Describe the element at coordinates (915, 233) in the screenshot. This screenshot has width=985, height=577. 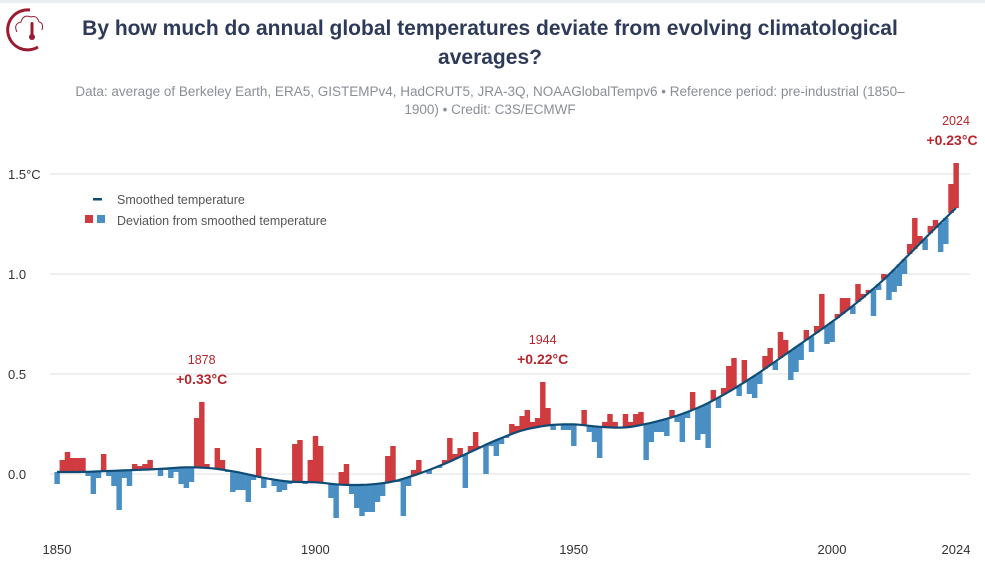
I see `deviation-bar-2016` at that location.